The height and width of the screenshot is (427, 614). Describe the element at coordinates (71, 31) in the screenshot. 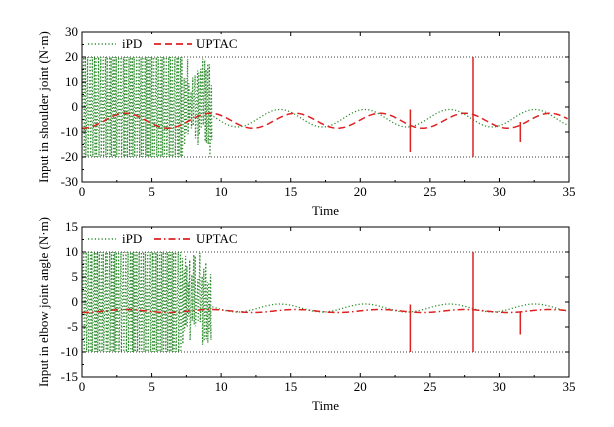

I see `y-tick-label: 30` at that location.